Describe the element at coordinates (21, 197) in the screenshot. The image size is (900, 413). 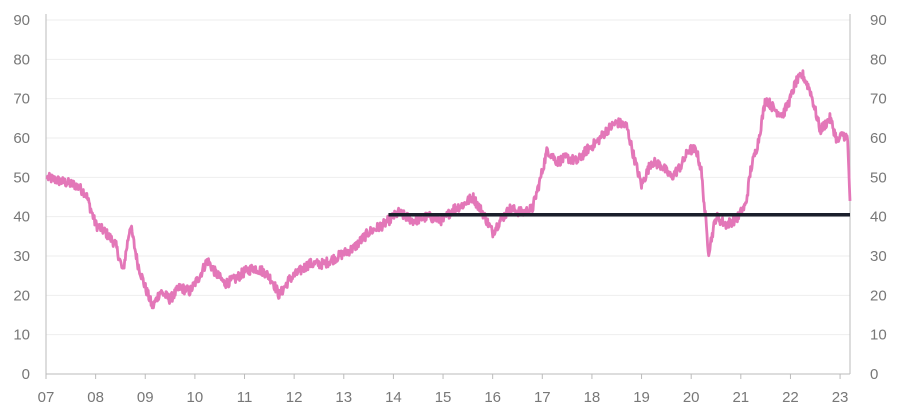
I see `left-y-axis: 0 10 20 30 40 50 60 70 80 90` at that location.